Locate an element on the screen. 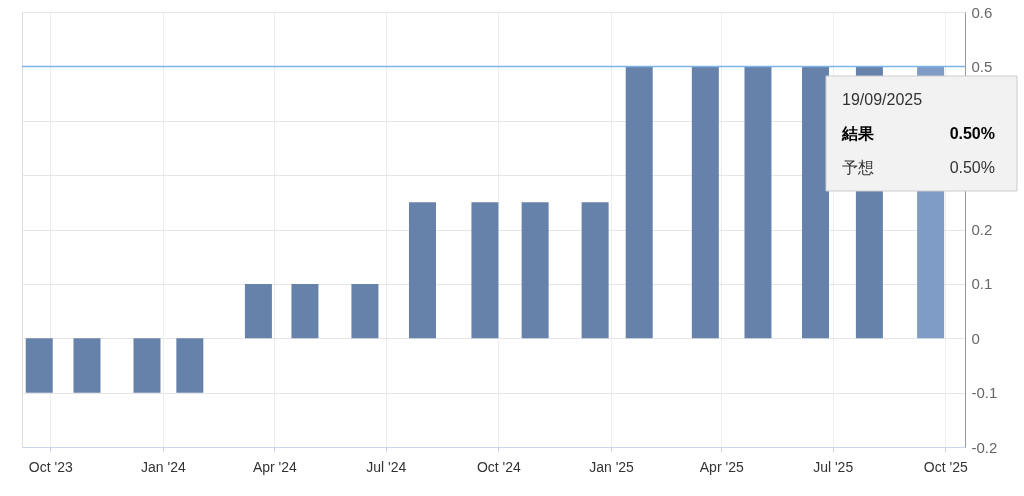 The width and height of the screenshot is (1024, 496). x-tick-label: Oct '25 is located at coordinates (945, 466).